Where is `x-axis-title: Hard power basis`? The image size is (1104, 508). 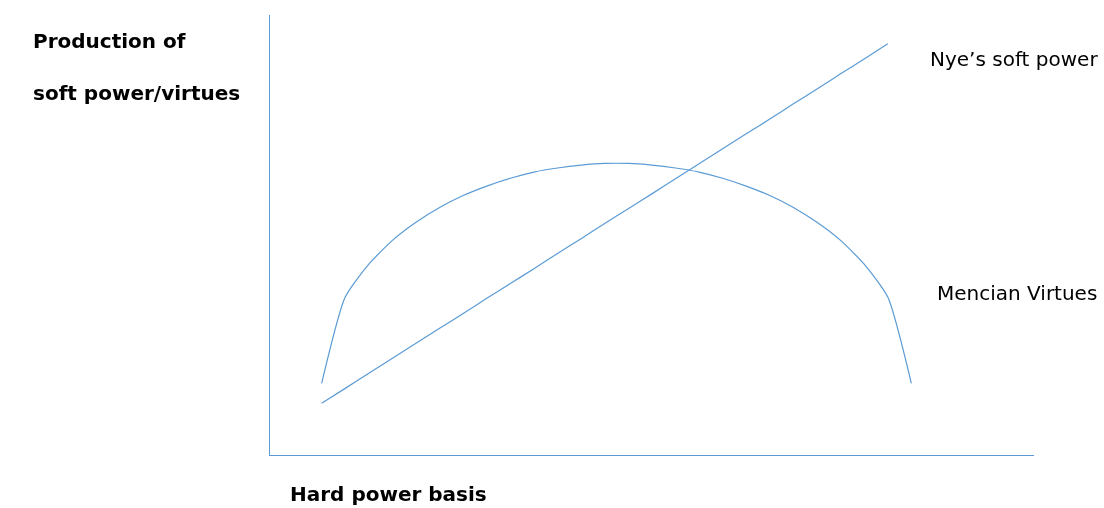
x-axis-title: Hard power basis is located at coordinates (388, 494).